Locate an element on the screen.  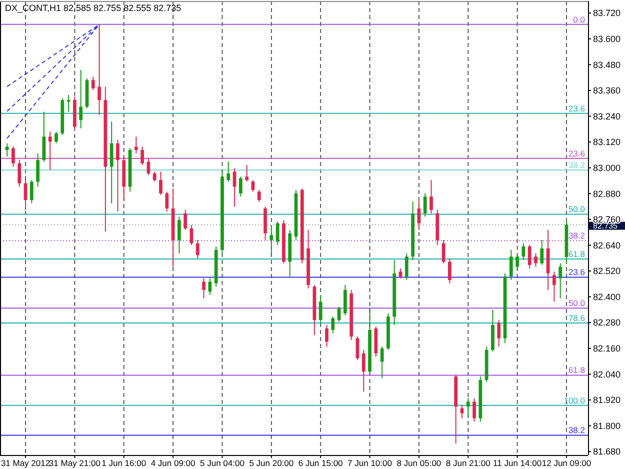
x-tick-label: 12 Jun 09:00 is located at coordinates (567, 463).